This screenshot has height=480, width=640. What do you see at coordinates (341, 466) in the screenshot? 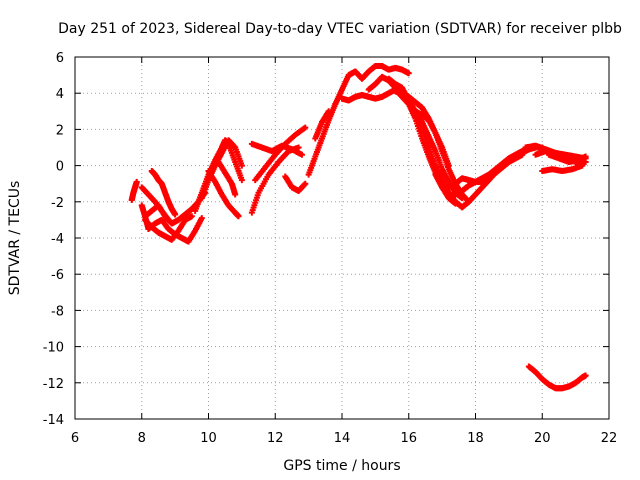
I see `x-axis-title: GPS time / hours` at bounding box center [341, 466].